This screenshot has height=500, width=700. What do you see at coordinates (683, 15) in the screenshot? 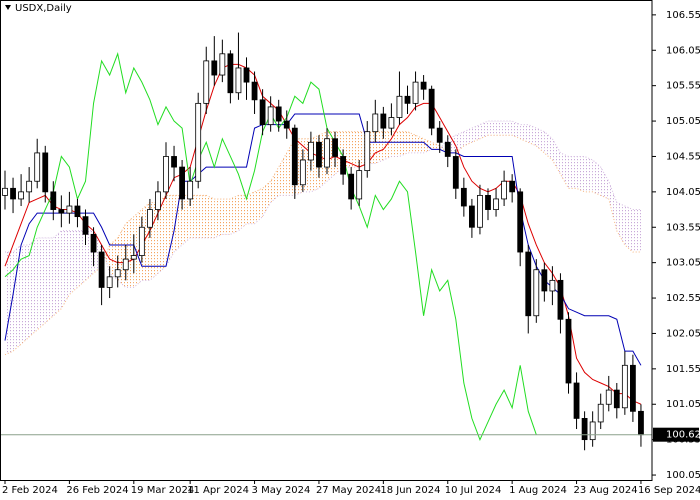
I see `y-tick-label: 106.55` at bounding box center [683, 15].